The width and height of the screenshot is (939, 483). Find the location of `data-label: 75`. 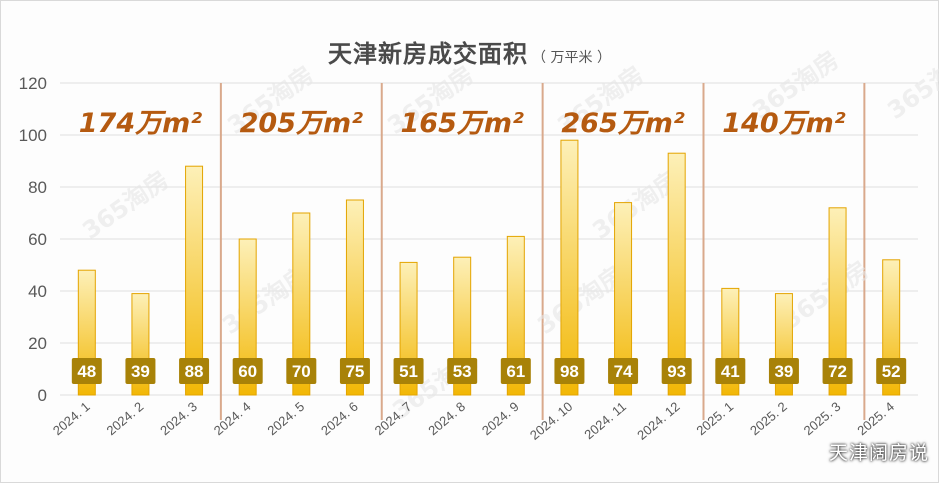

data-label: 75 is located at coordinates (354, 371).